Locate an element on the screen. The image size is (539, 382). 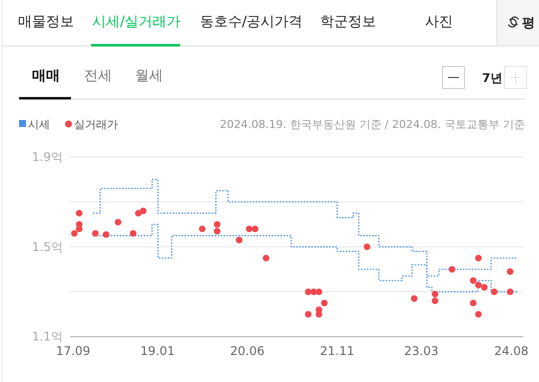
legend-label: 실거래가 is located at coordinates (96, 124).